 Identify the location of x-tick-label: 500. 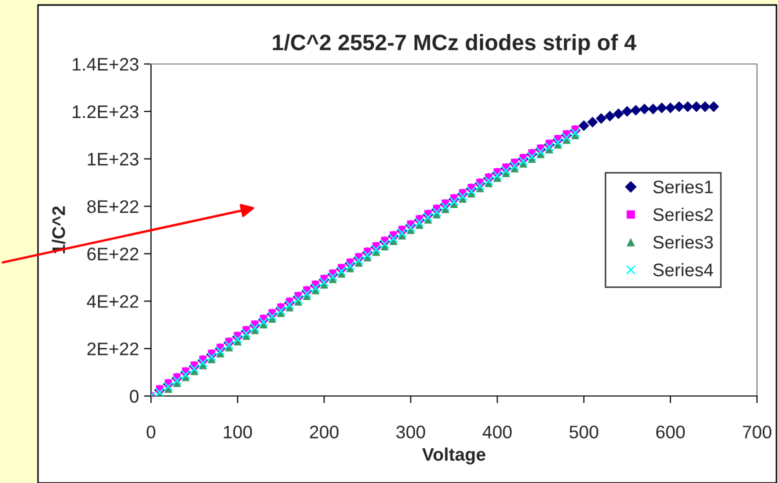
(584, 432).